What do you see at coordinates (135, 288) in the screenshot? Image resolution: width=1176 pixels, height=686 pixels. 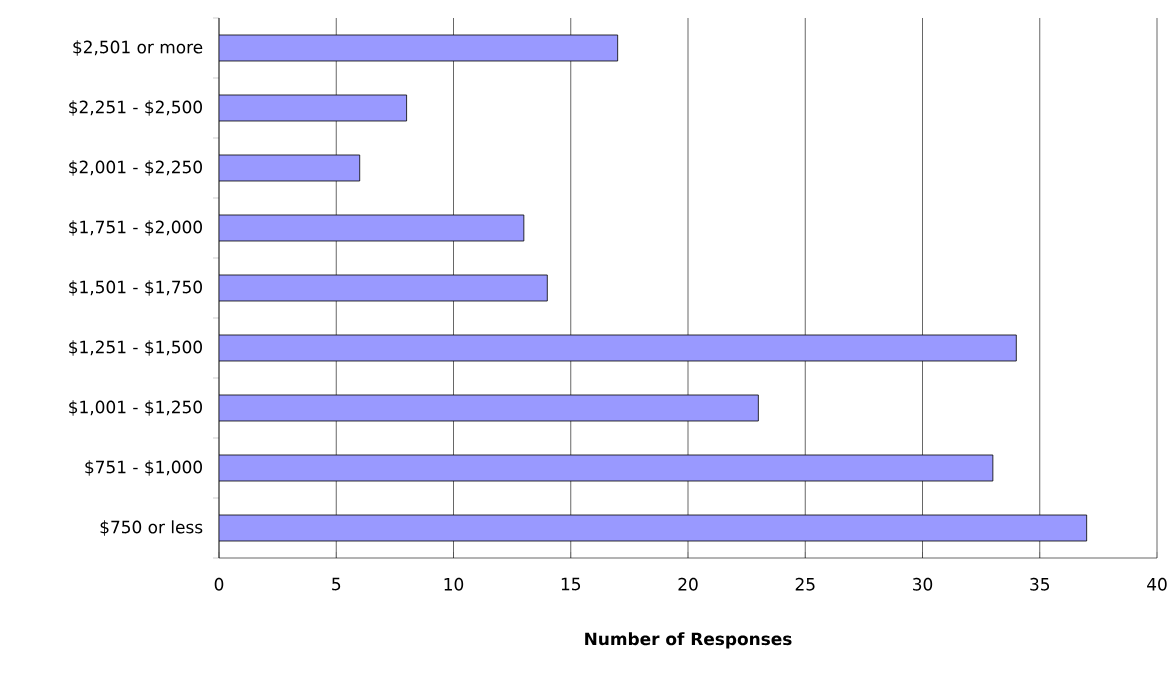 I see `y-tick-label: $1,501 - $1,750` at bounding box center [135, 288].